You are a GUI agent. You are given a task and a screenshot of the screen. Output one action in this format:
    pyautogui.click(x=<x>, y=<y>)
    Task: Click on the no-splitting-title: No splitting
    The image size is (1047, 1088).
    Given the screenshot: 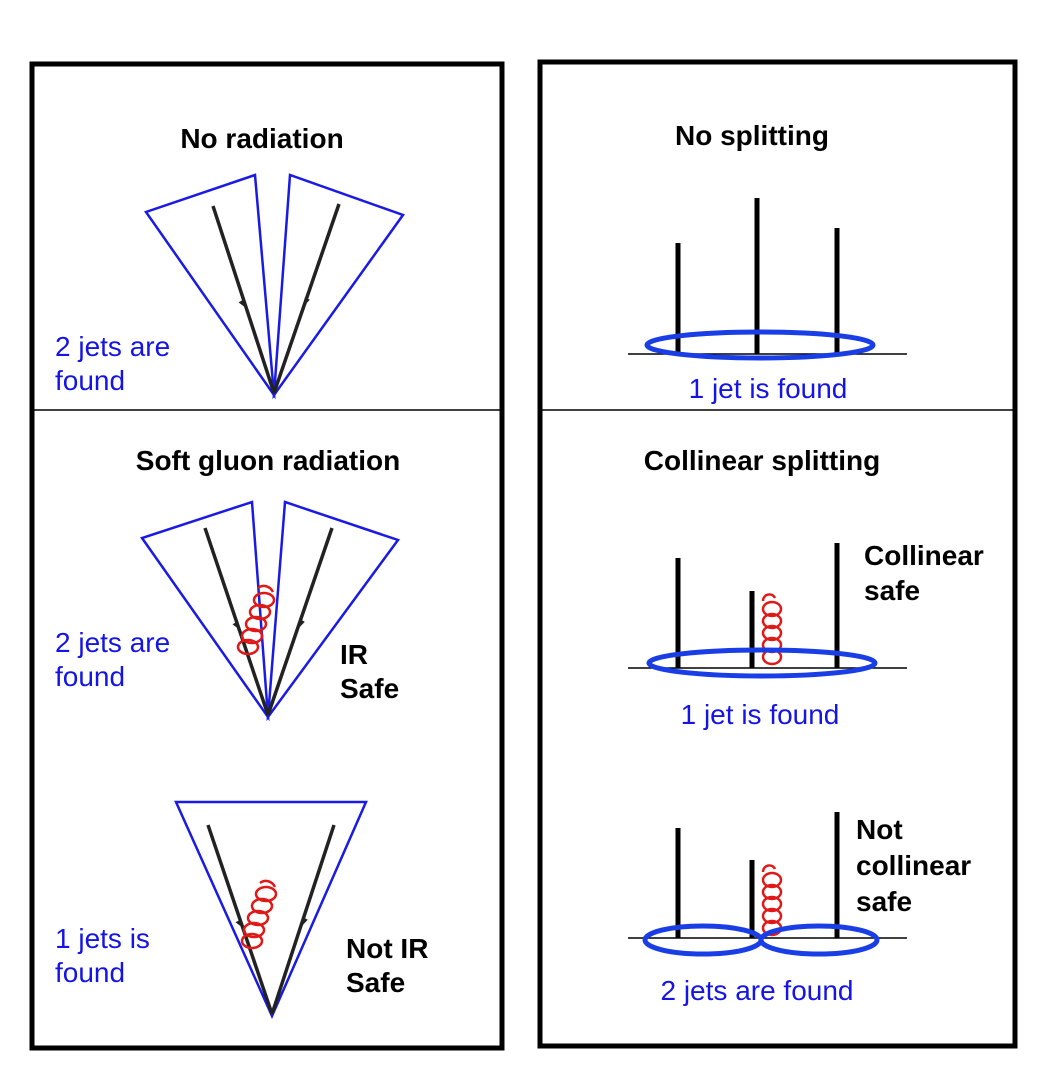 What is the action you would take?
    pyautogui.click(x=752, y=135)
    